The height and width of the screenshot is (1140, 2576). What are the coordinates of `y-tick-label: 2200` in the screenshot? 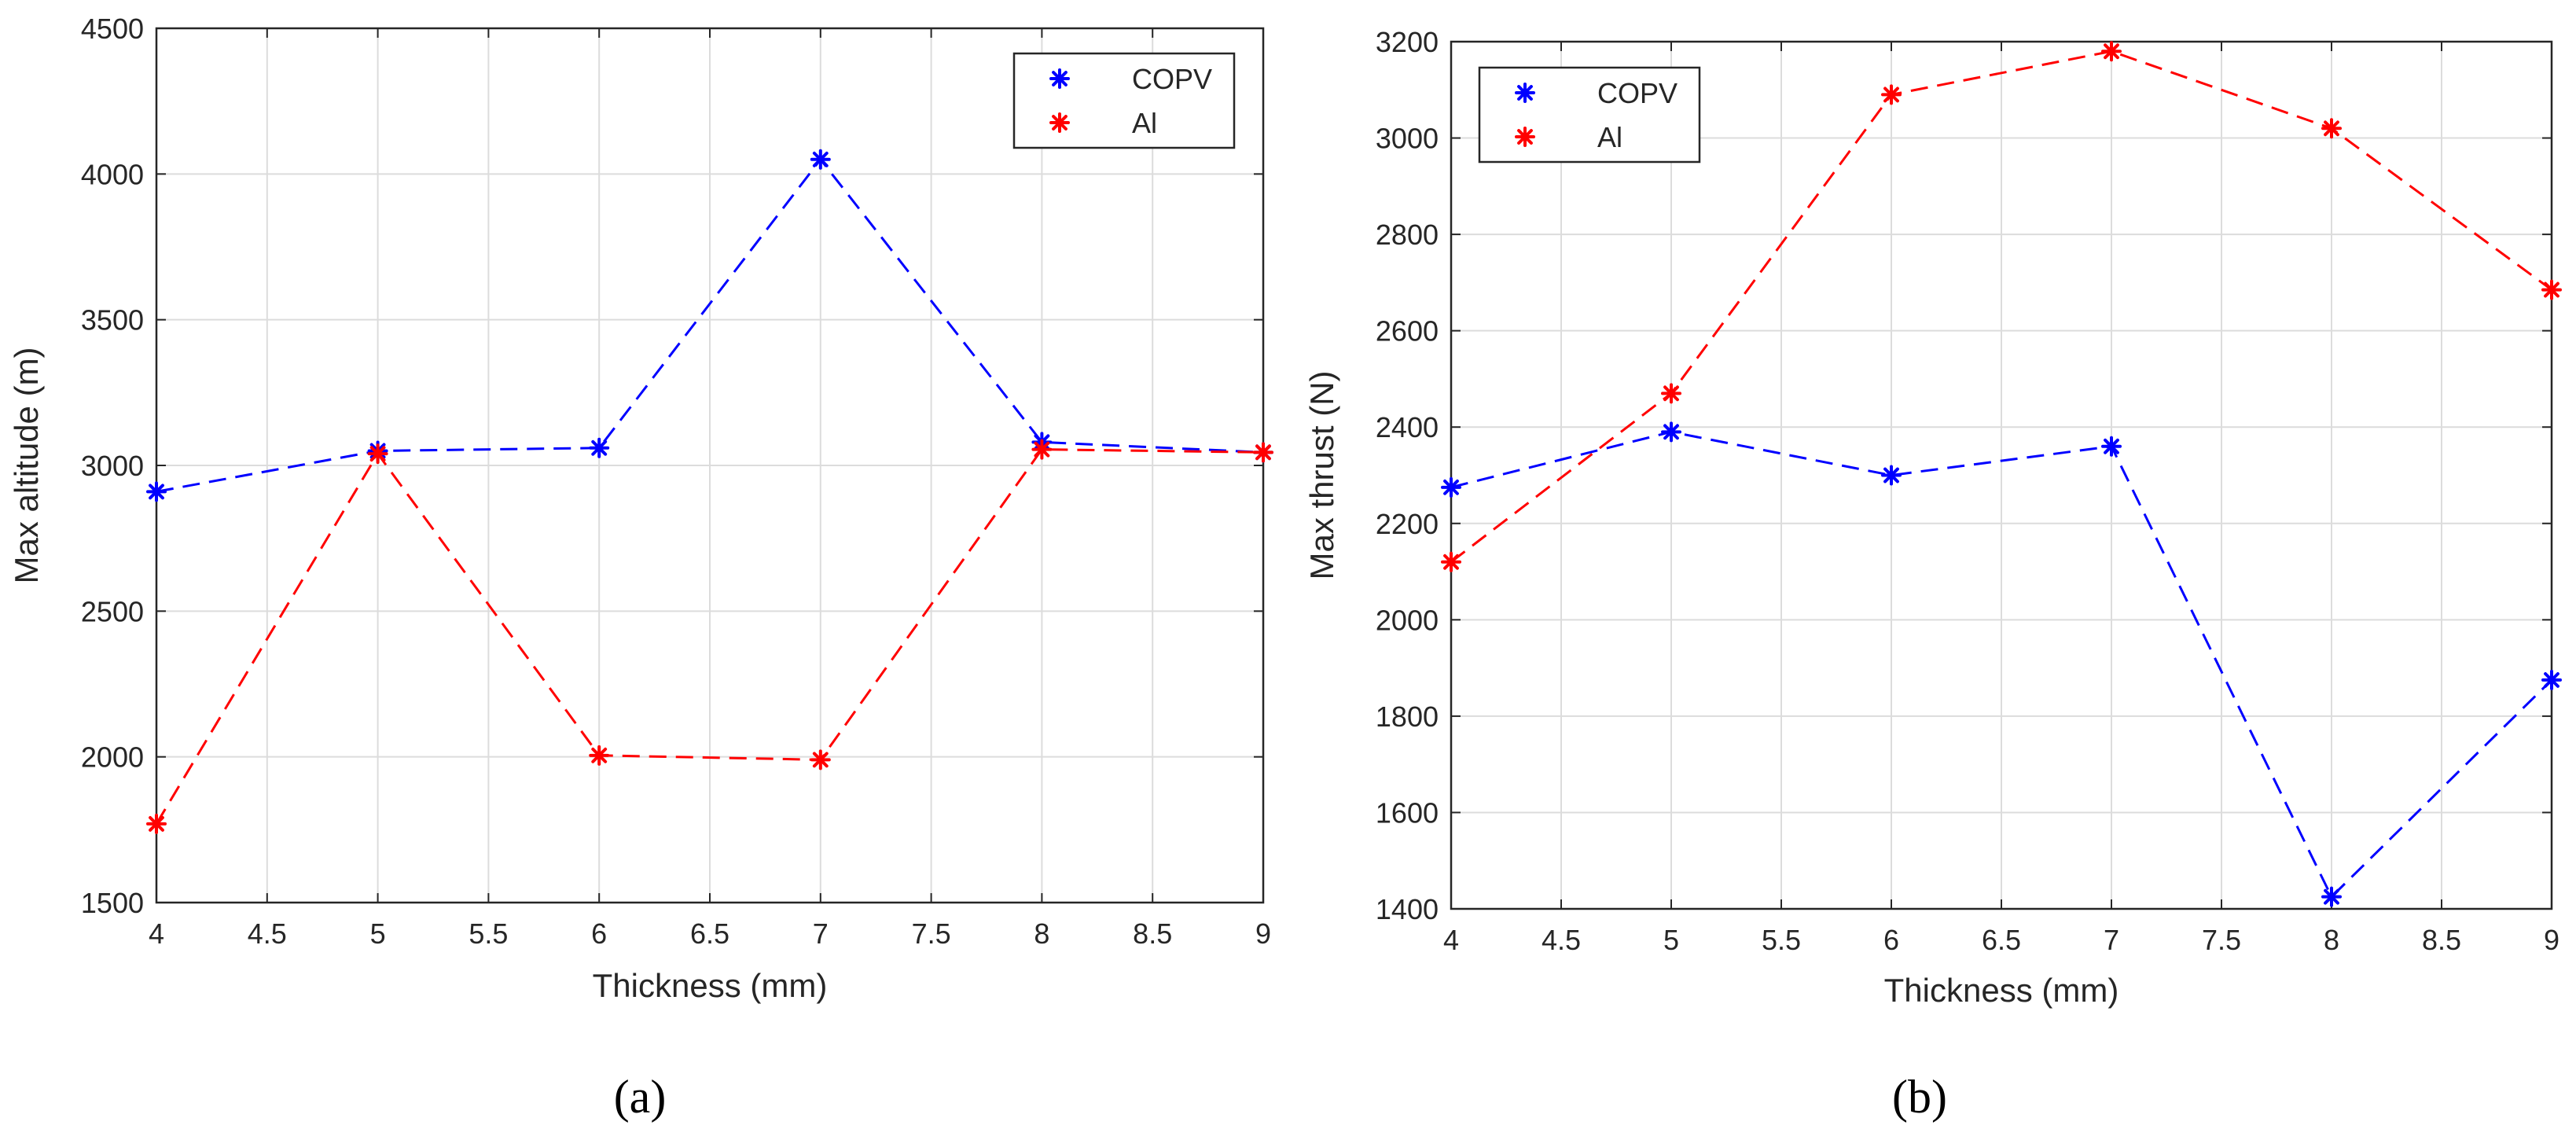 It's located at (1407, 524).